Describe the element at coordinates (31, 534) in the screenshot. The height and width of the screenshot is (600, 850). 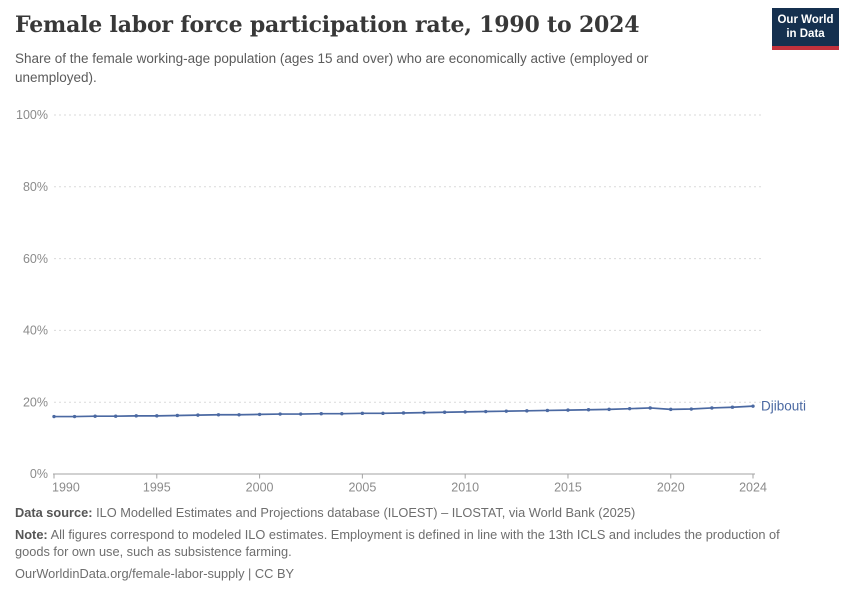
I see `note-label: Note:` at that location.